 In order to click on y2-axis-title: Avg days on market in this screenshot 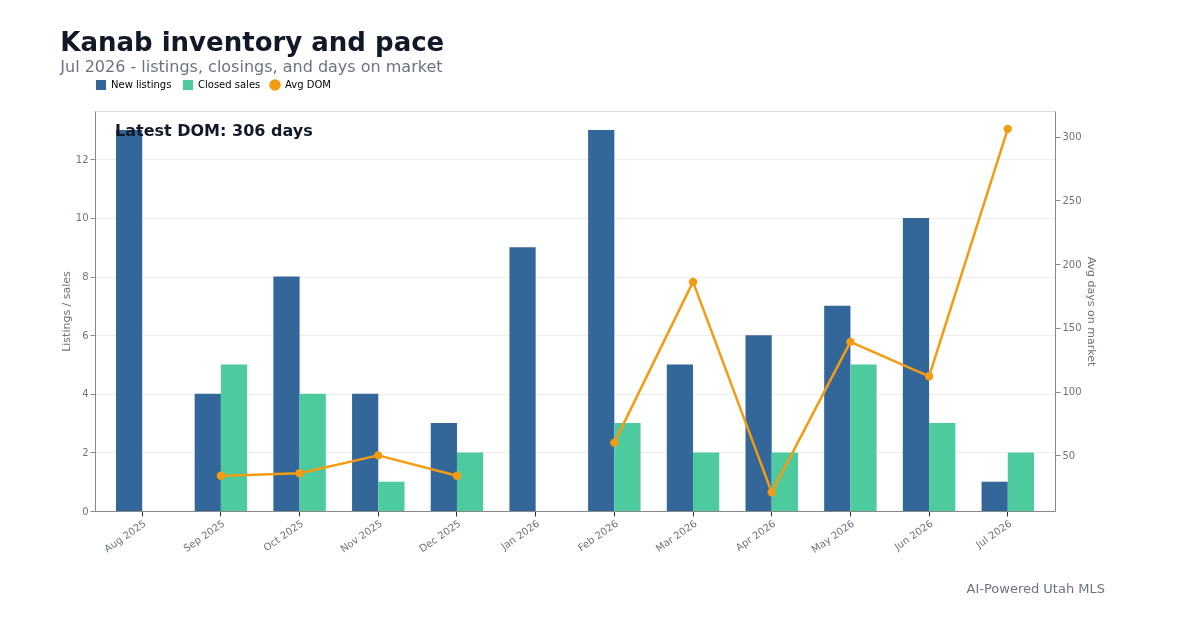, I will do `click(1091, 311)`.